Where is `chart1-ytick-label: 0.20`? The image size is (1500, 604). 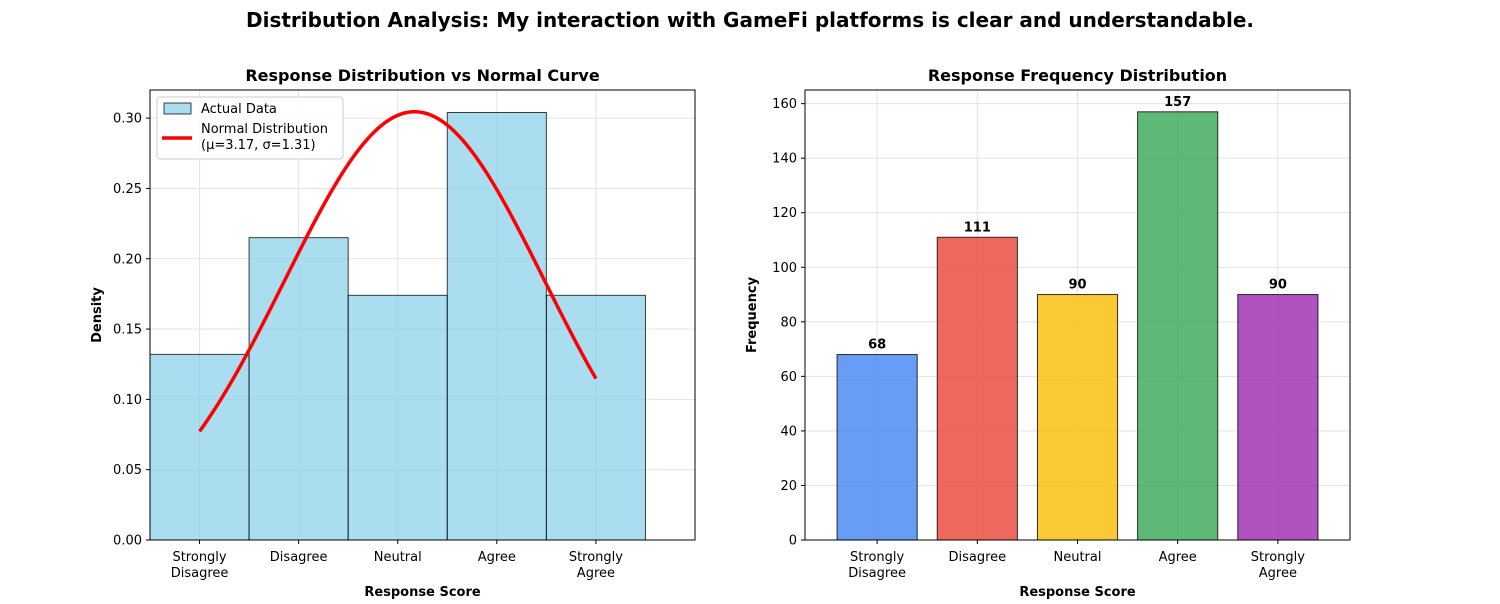
chart1-ytick-label: 0.20 is located at coordinates (127, 259).